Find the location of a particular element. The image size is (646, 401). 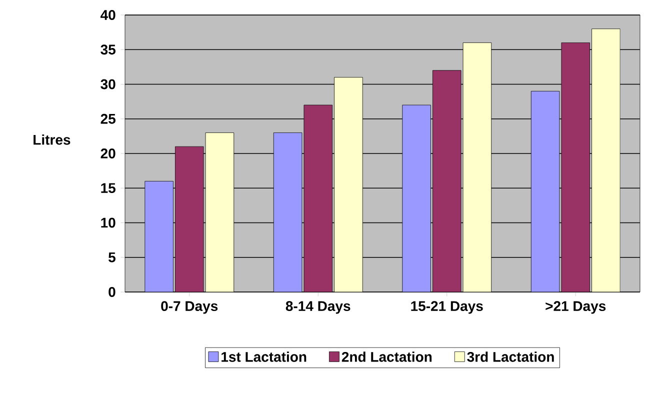

x-tick-label: >21 Days is located at coordinates (576, 307).